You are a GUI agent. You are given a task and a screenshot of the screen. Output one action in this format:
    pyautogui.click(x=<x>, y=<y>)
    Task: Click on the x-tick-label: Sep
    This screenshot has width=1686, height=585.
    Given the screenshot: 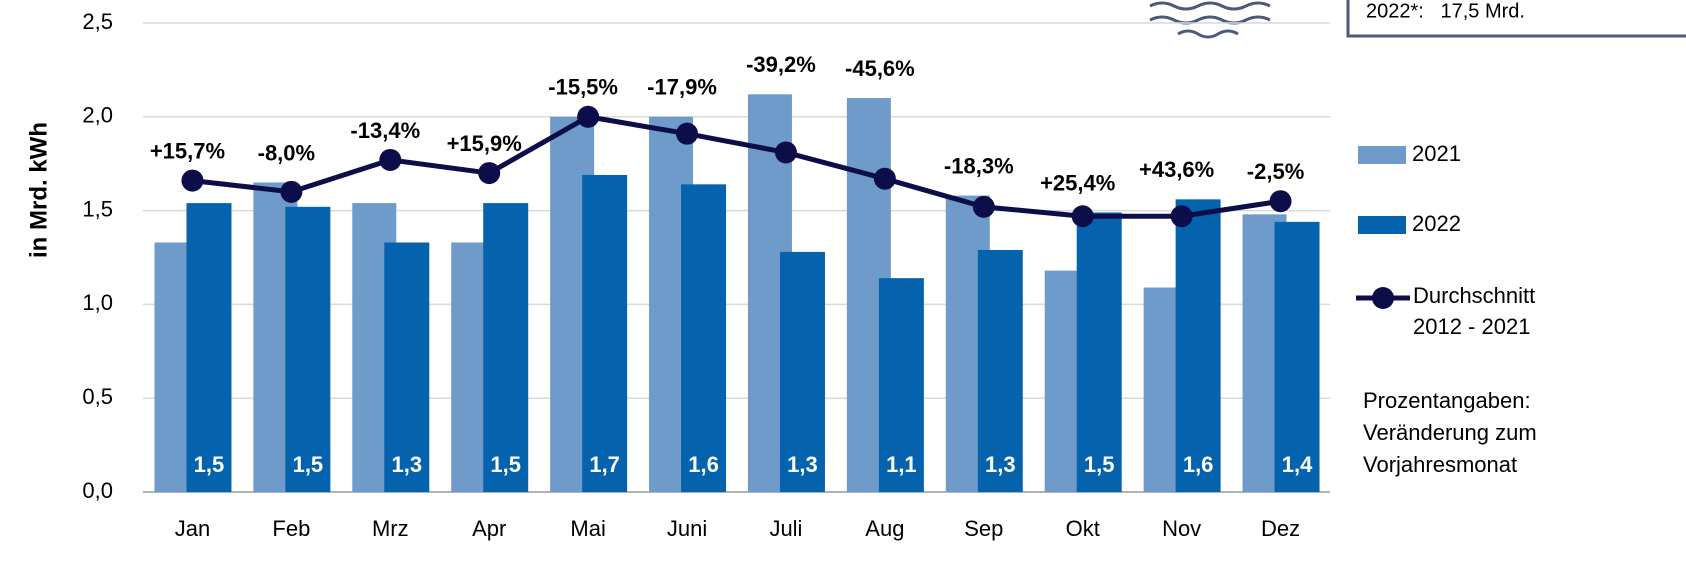 What is the action you would take?
    pyautogui.click(x=983, y=528)
    